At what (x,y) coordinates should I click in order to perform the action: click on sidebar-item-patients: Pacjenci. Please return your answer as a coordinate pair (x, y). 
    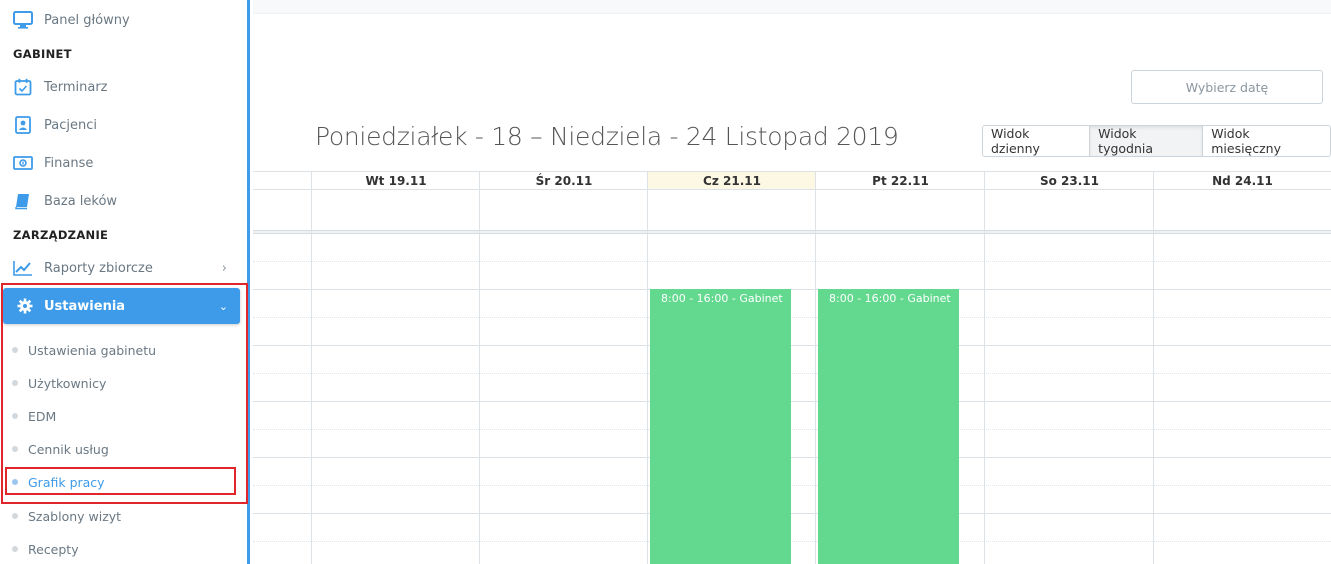
    Looking at the image, I should click on (123, 125).